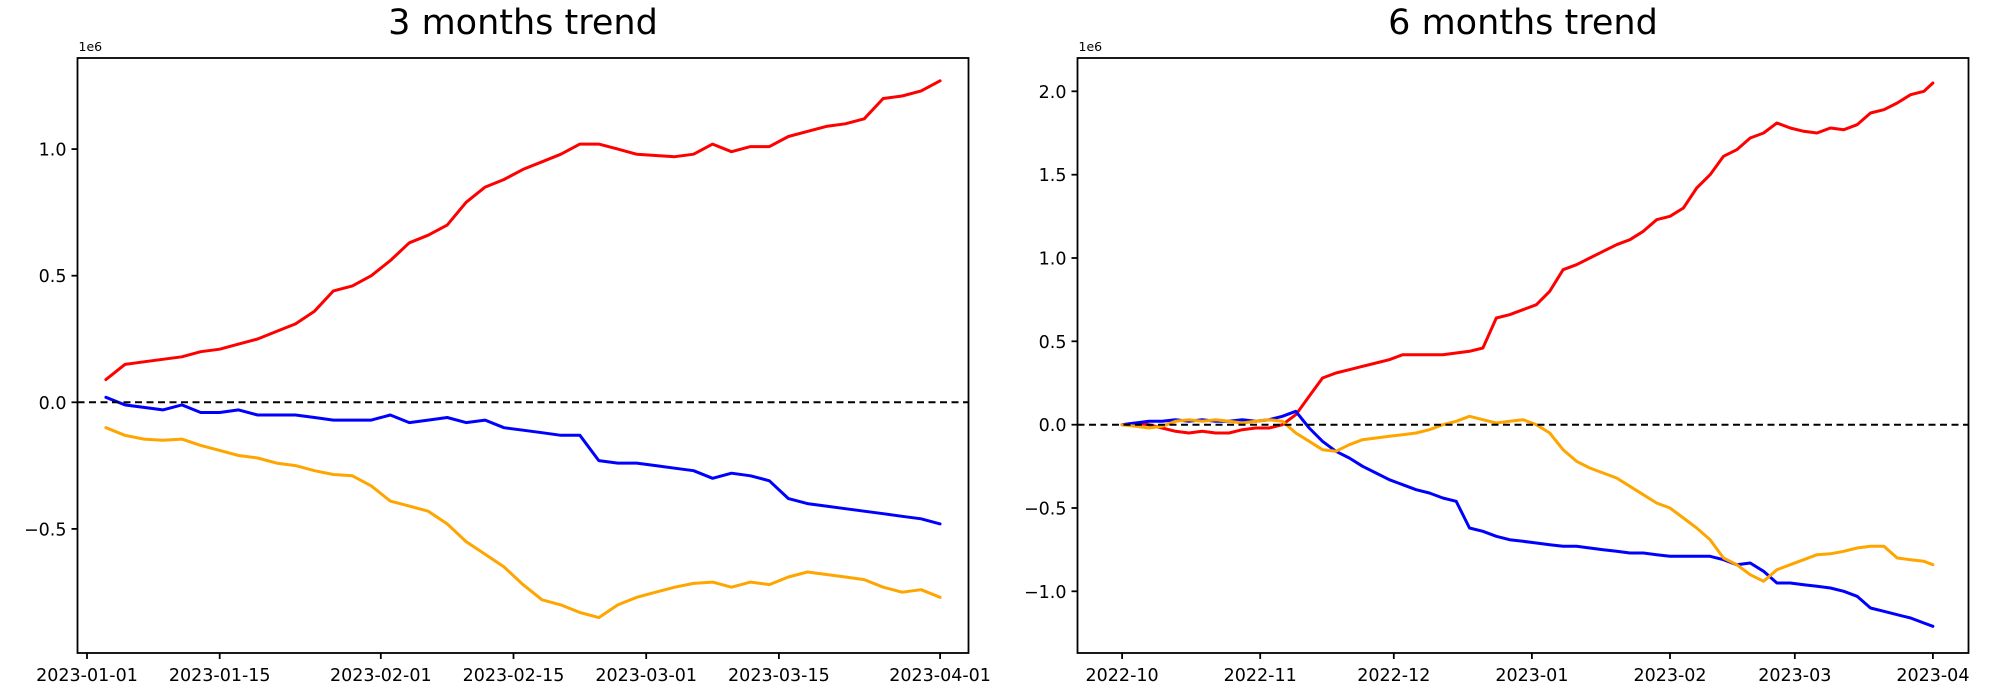  What do you see at coordinates (514, 676) in the screenshot?
I see `x-tick-label: 2023-02-15` at bounding box center [514, 676].